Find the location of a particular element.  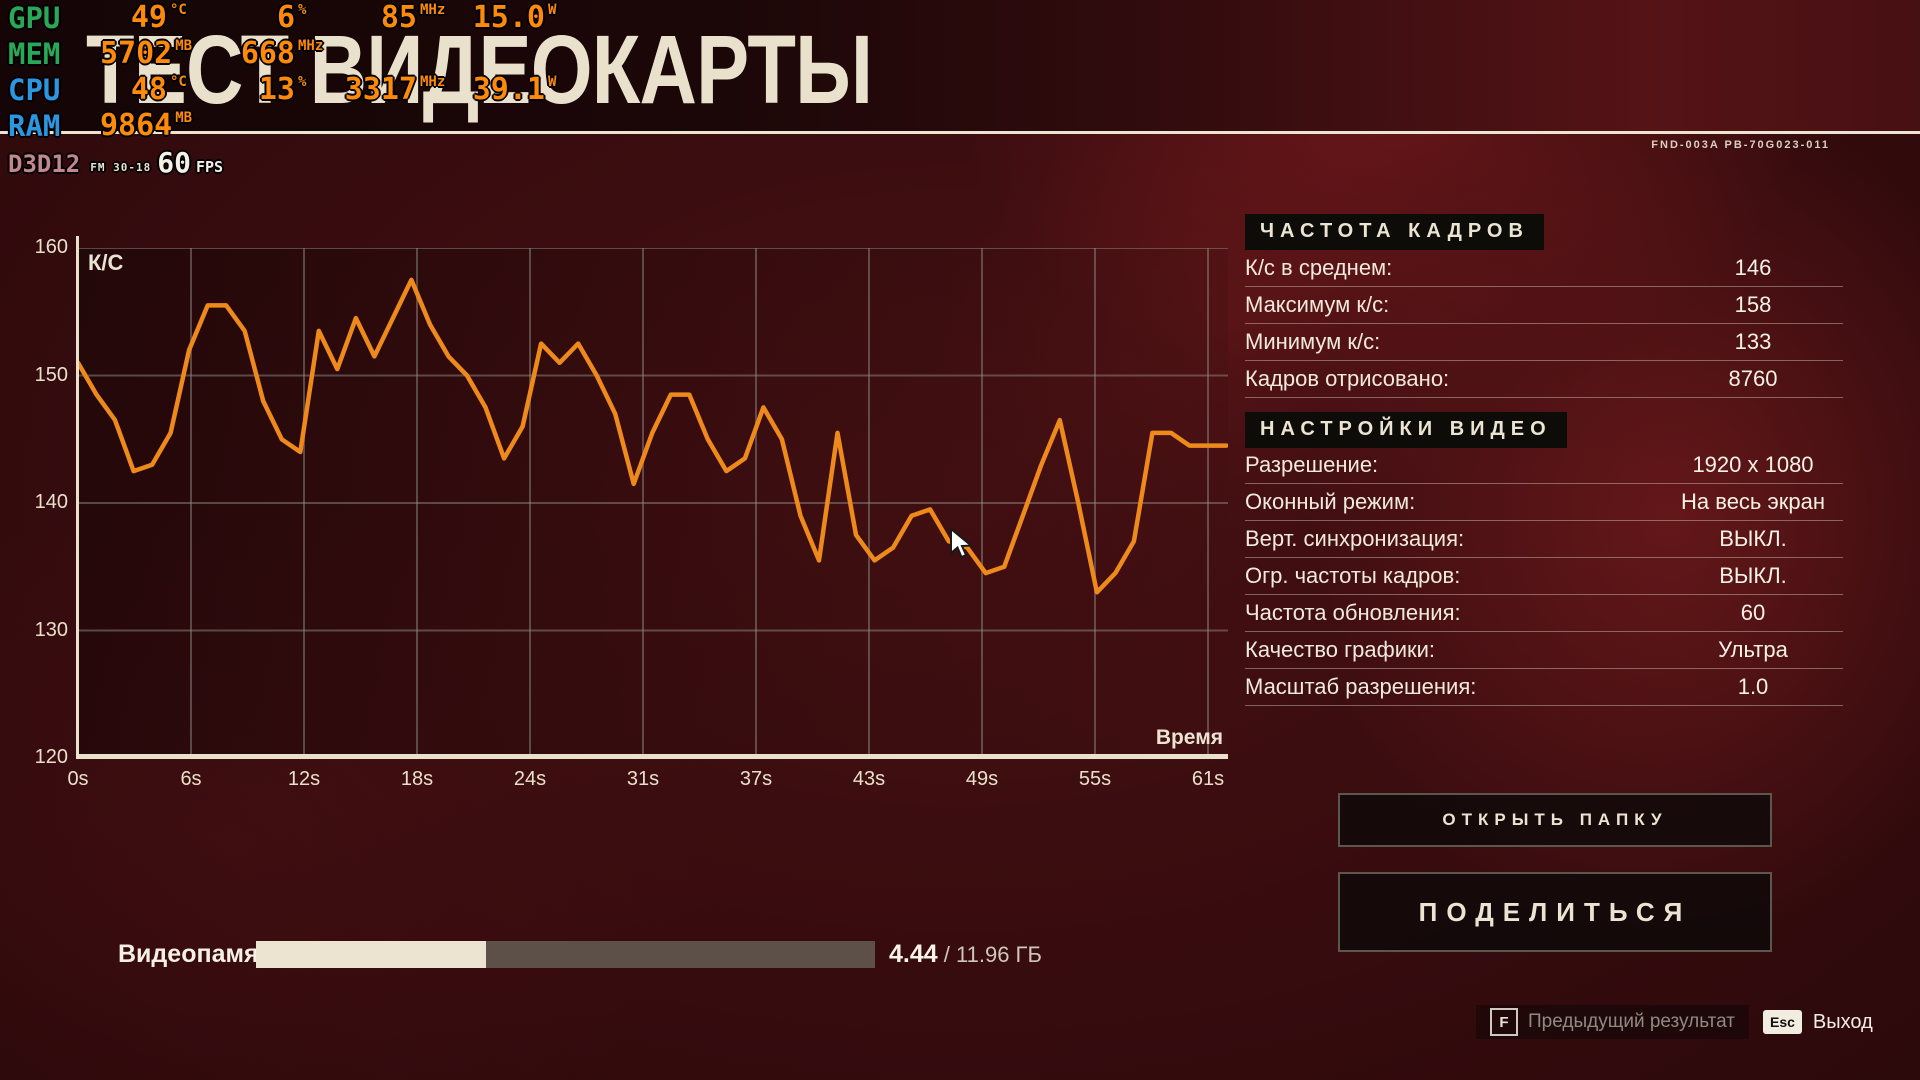

overlay-value: 9864 MB is located at coordinates (155, 126).